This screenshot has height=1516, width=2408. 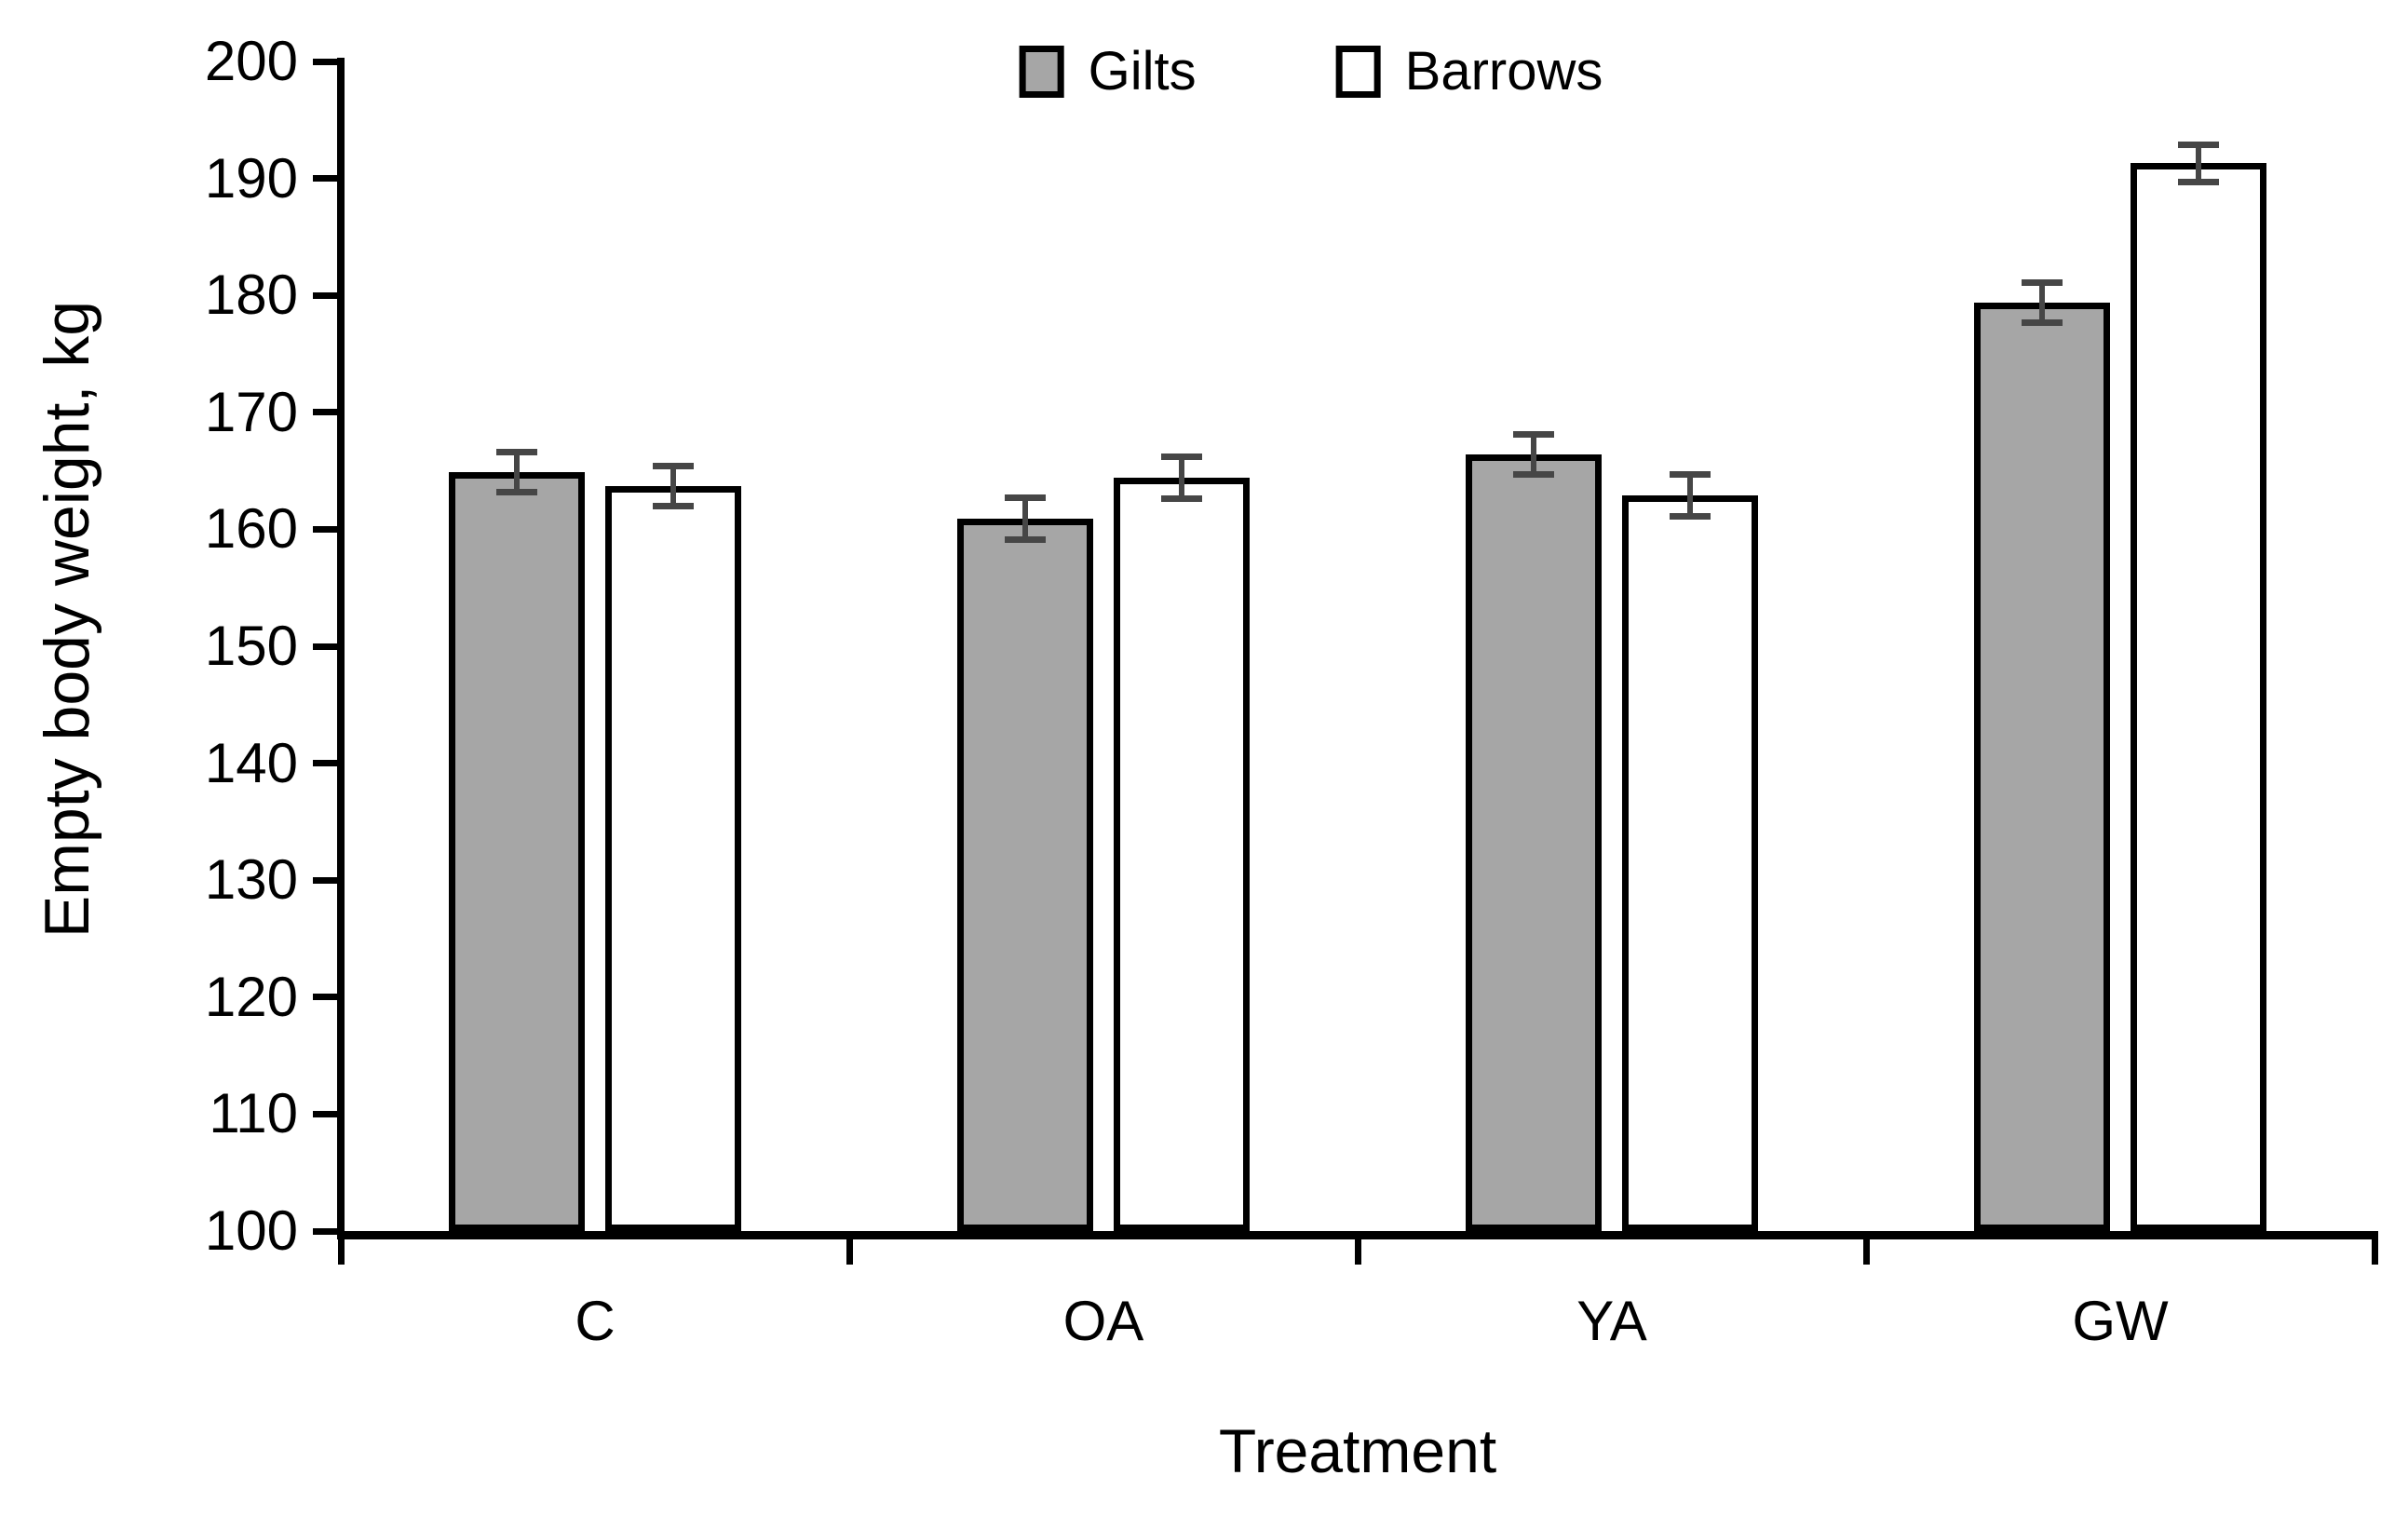 What do you see at coordinates (251, 411) in the screenshot?
I see `y-tick-label: 170` at bounding box center [251, 411].